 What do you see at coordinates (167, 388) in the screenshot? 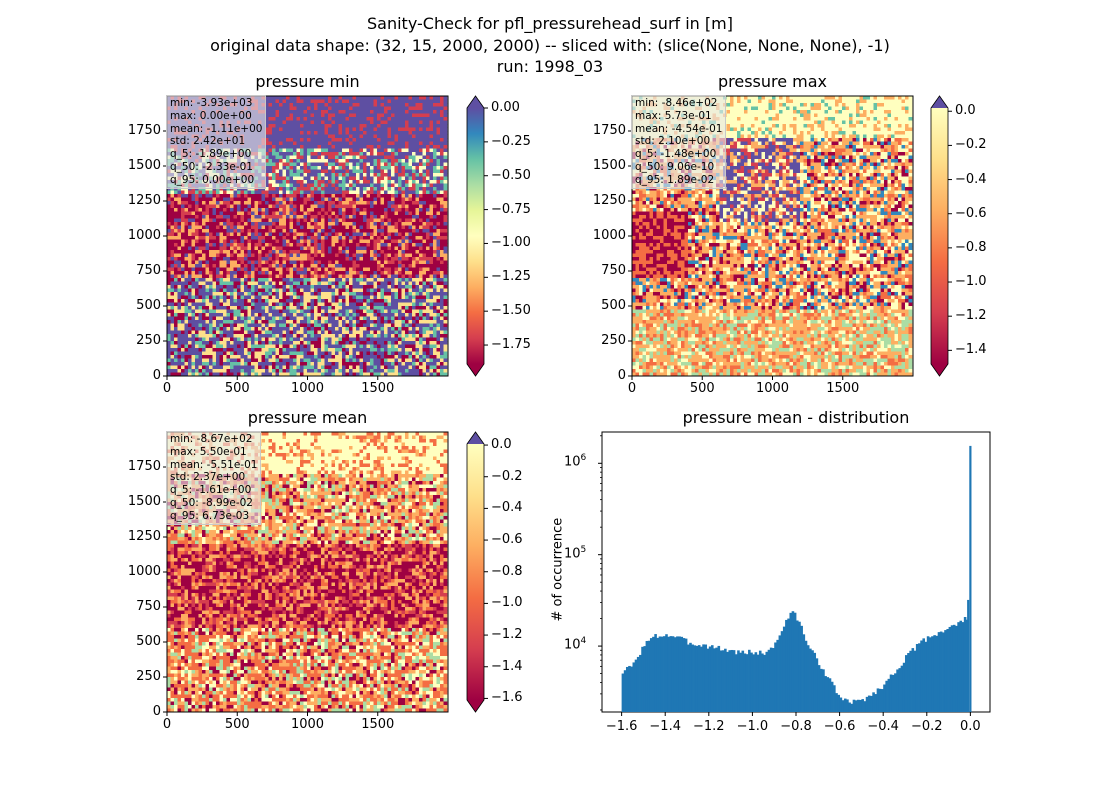
I see `x-tick-label: 0` at bounding box center [167, 388].